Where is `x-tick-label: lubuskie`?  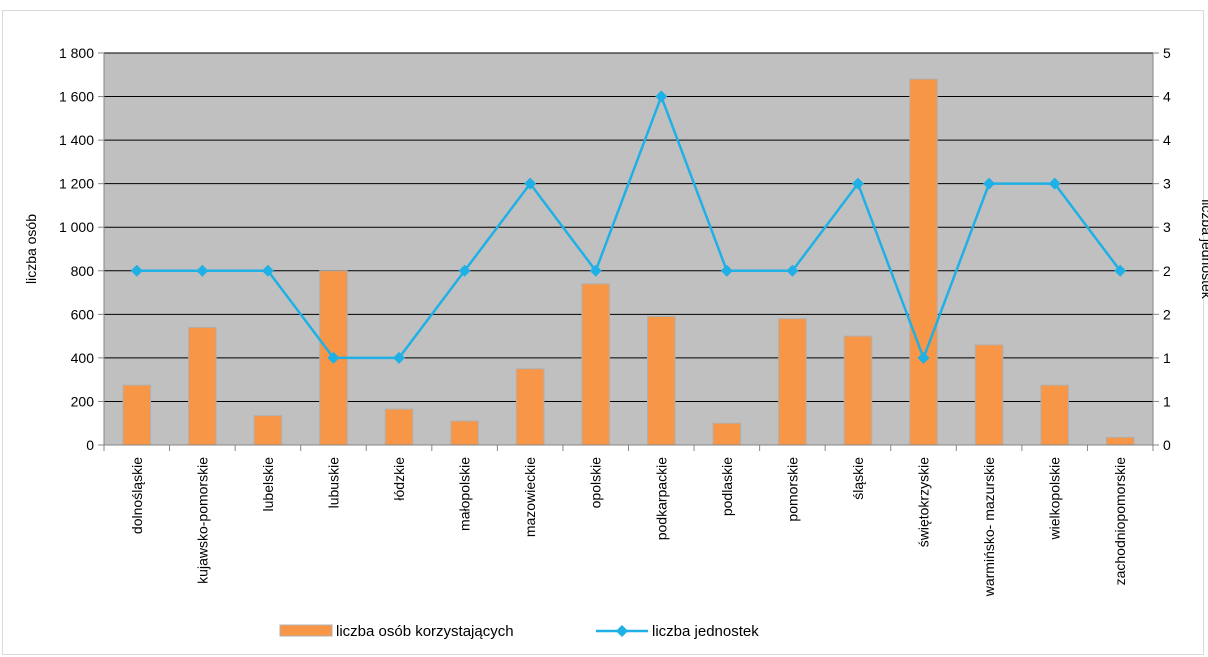 x-tick-label: lubuskie is located at coordinates (333, 483).